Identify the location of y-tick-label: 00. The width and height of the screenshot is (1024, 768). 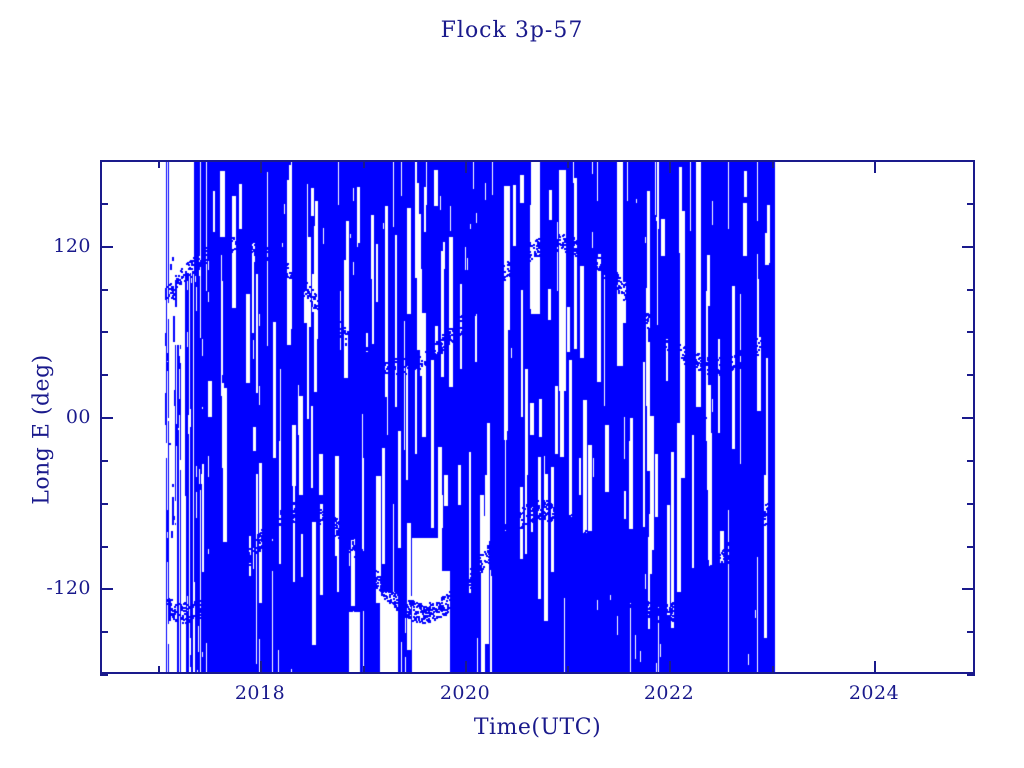
(78, 417).